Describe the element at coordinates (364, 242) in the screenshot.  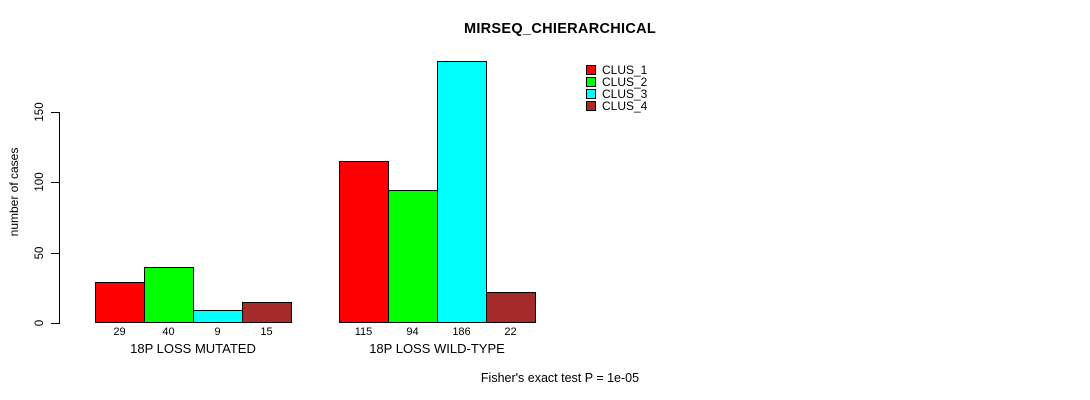
I see `bar-clus_1-group2` at that location.